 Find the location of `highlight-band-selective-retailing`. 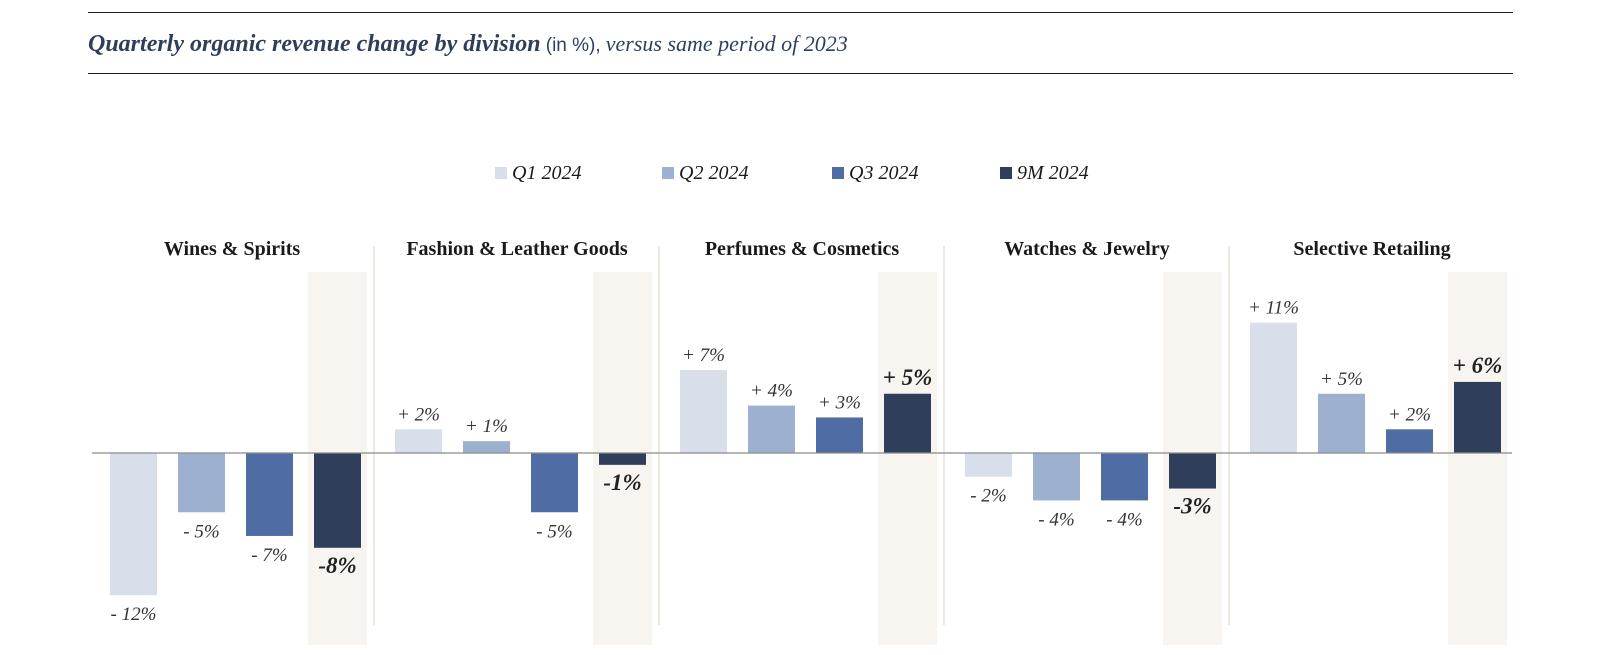

highlight-band-selective-retailing is located at coordinates (1477, 458).